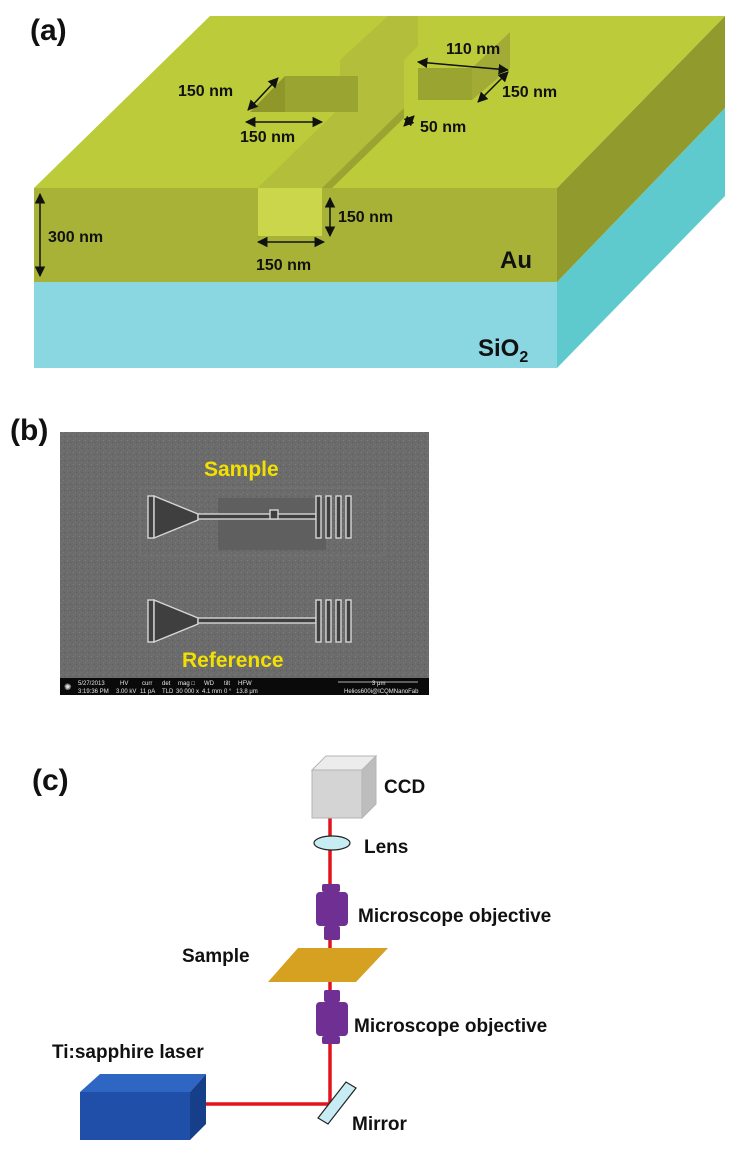 This screenshot has height=1156, width=738. What do you see at coordinates (332, 1017) in the screenshot?
I see `objective-bottom-icon` at bounding box center [332, 1017].